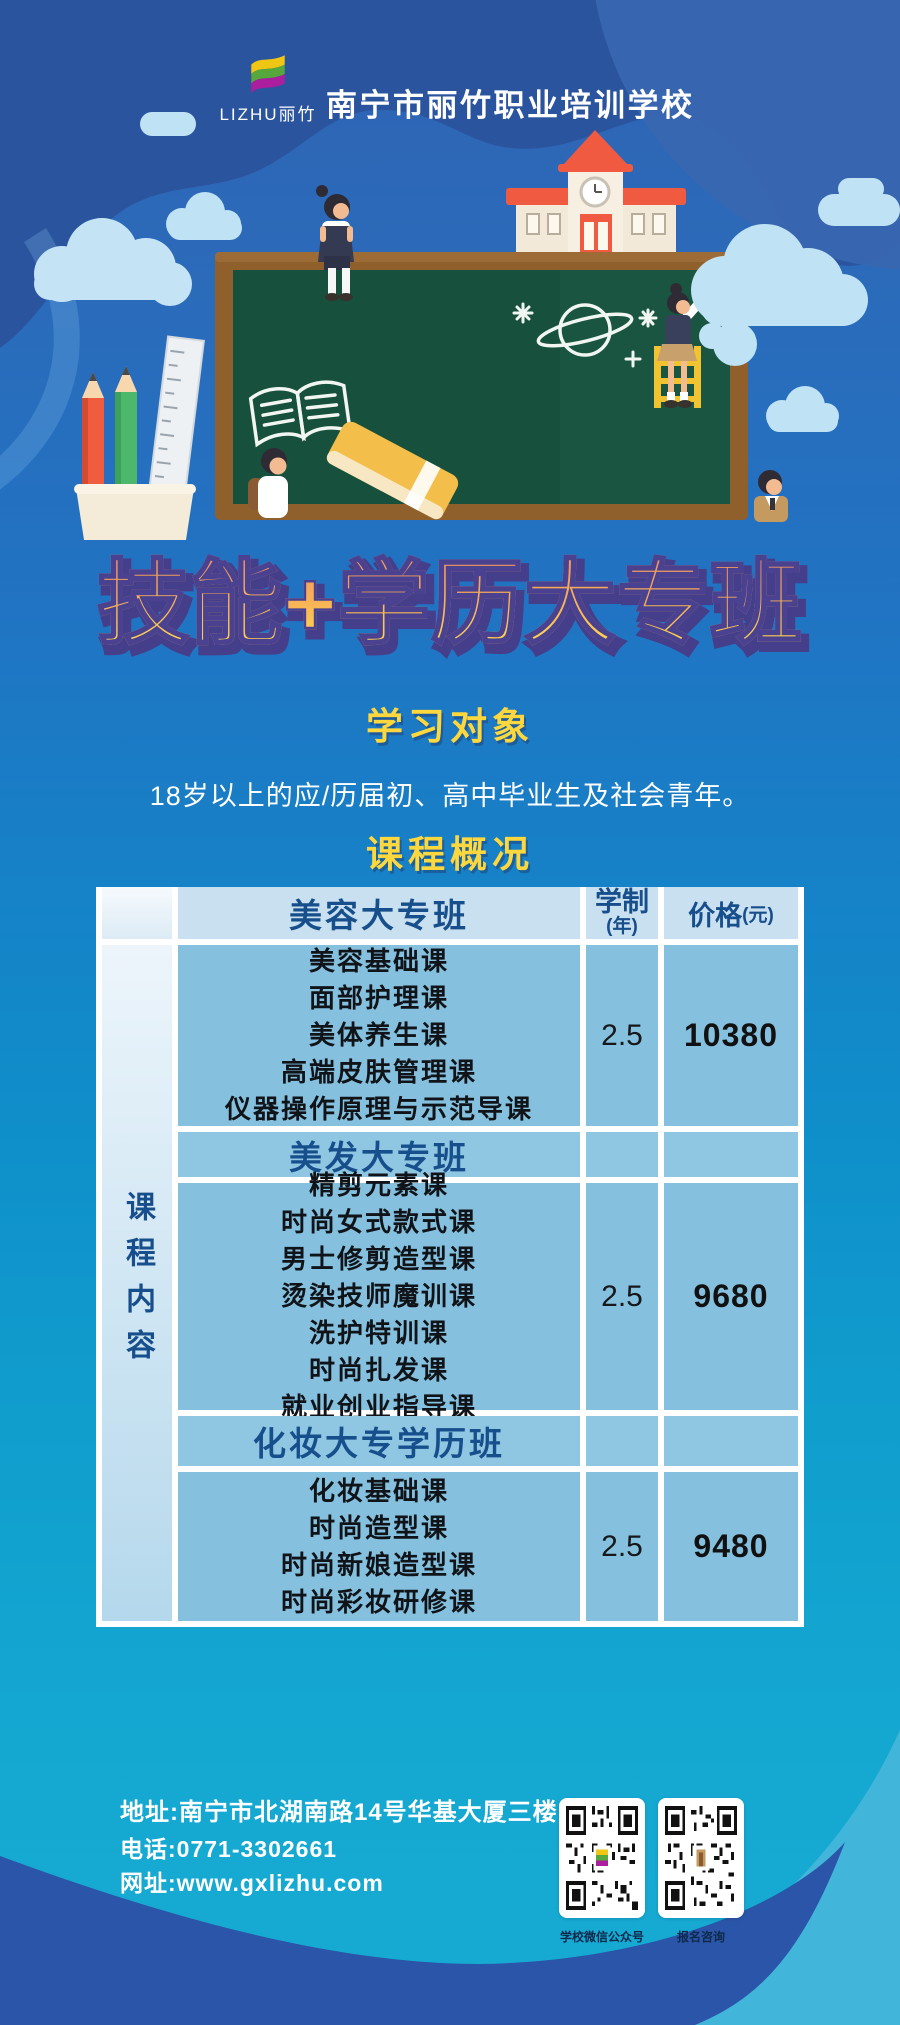 This screenshot has width=900, height=2025. What do you see at coordinates (731, 1035) in the screenshot?
I see `beauty-price: 10380` at bounding box center [731, 1035].